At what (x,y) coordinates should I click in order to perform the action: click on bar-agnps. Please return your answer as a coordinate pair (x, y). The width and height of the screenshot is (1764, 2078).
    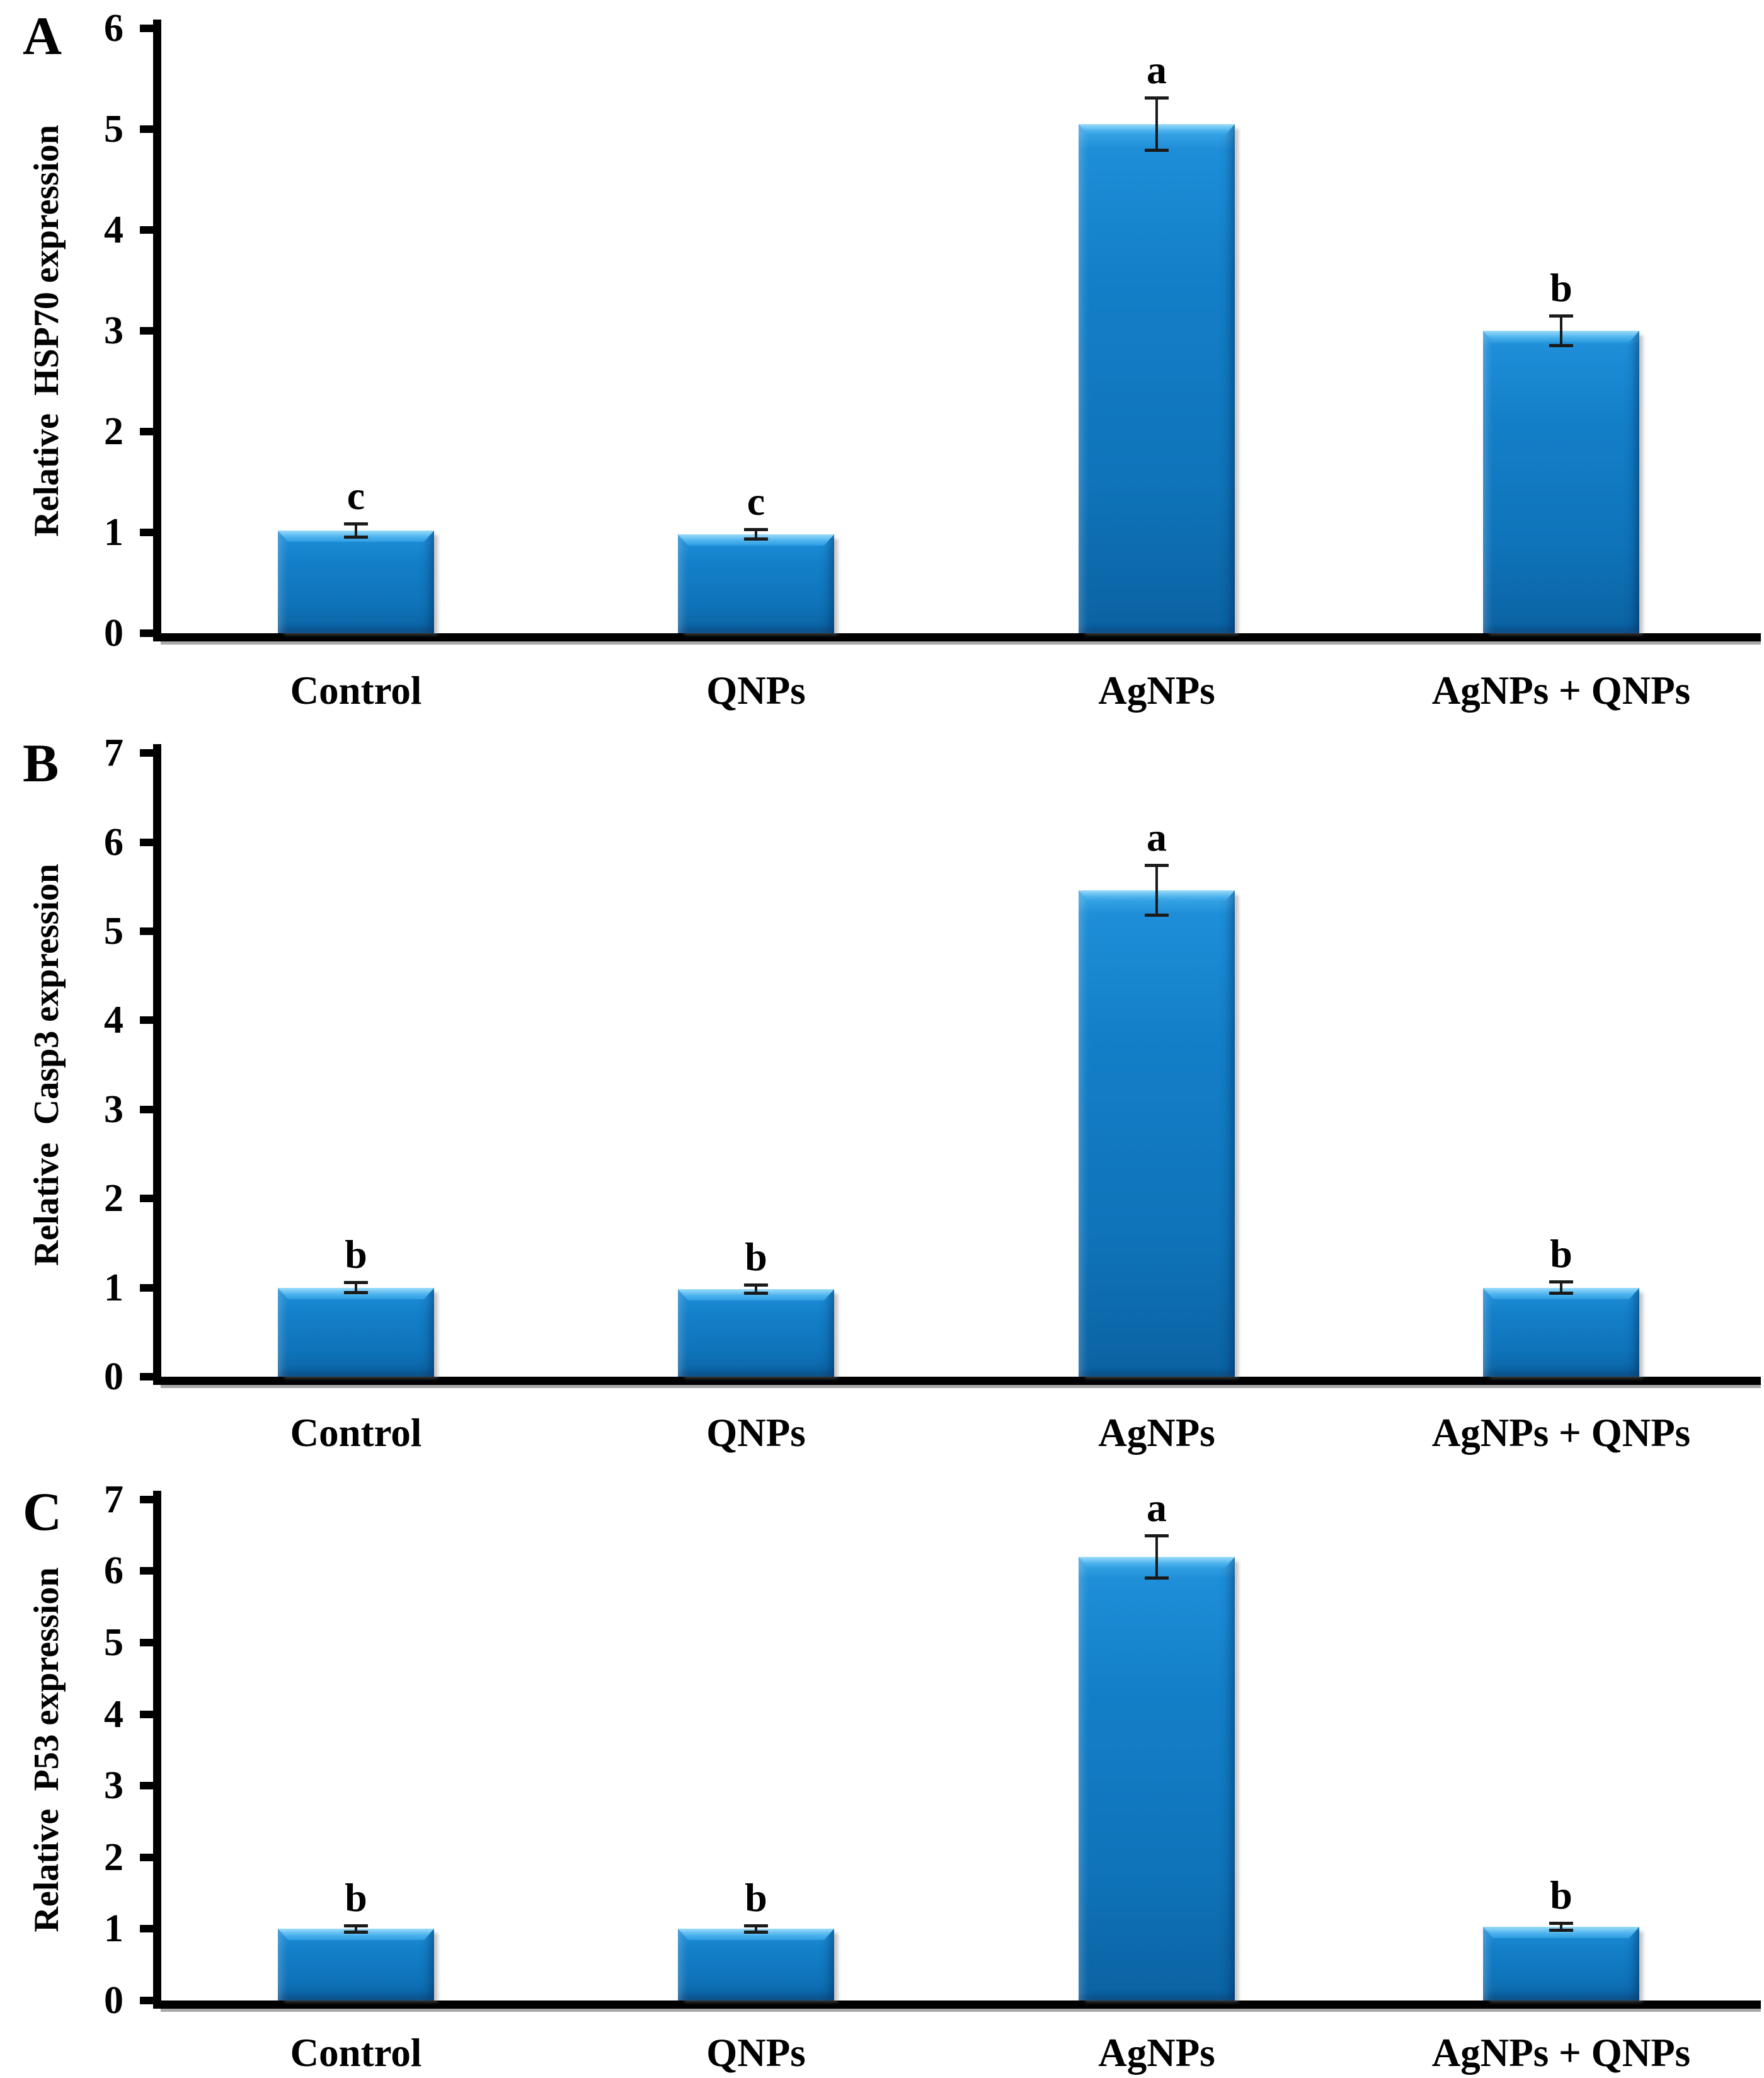
    Looking at the image, I should click on (1157, 378).